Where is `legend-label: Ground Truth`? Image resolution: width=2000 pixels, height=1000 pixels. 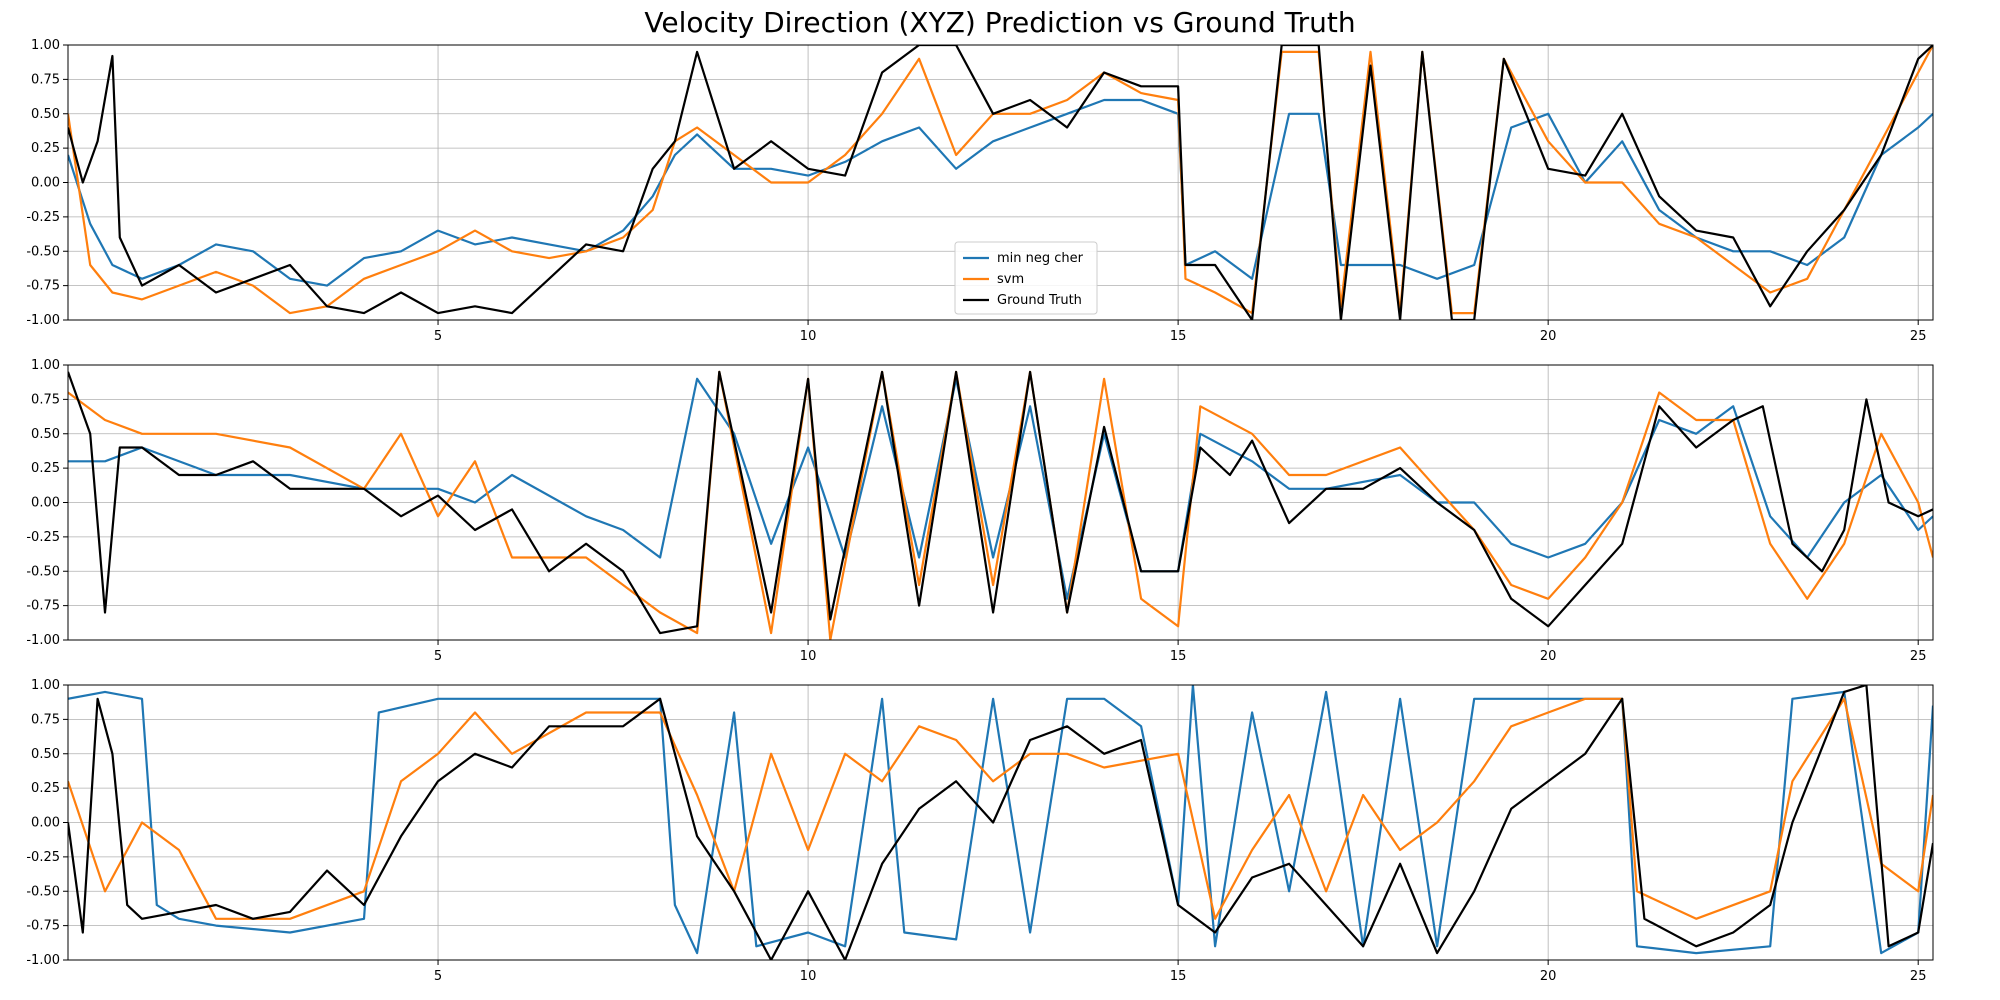
legend-label: Ground Truth is located at coordinates (1039, 300).